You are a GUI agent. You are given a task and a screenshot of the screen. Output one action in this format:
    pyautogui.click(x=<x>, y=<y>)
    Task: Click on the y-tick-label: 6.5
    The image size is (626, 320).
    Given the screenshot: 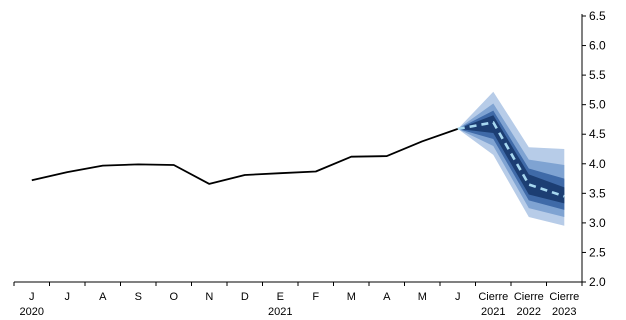 What is the action you would take?
    pyautogui.click(x=597, y=16)
    